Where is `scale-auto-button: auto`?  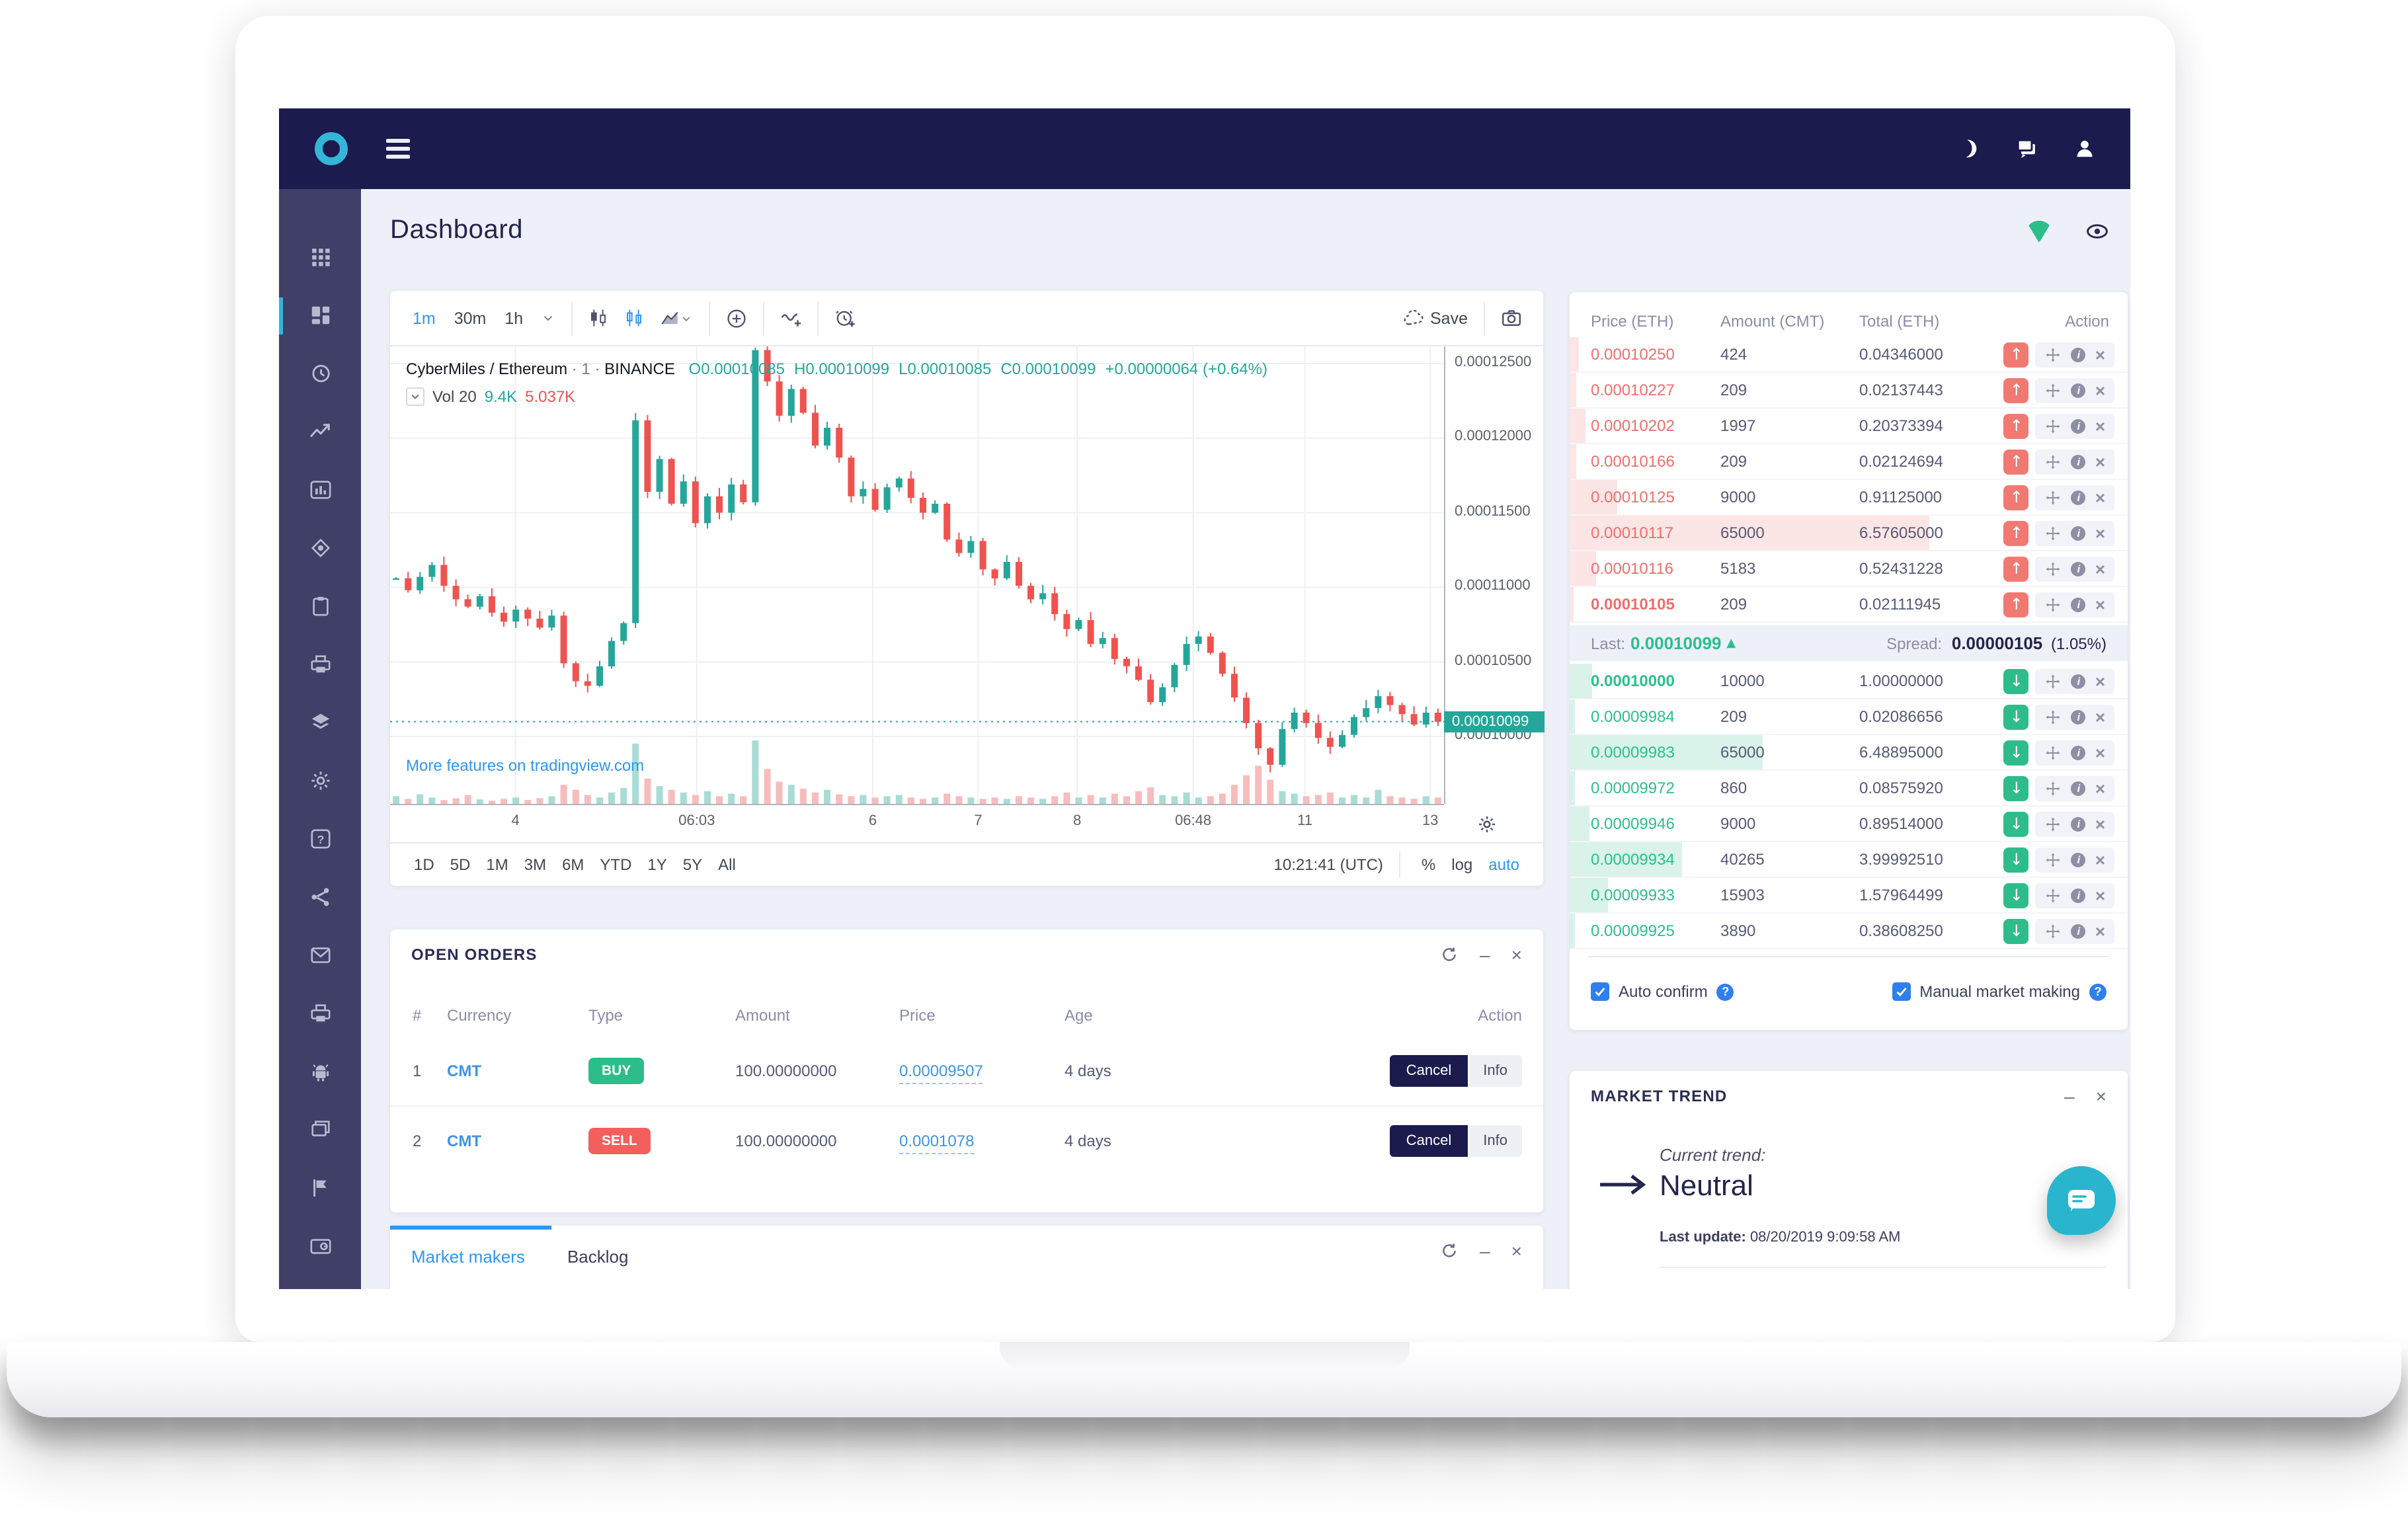
scale-auto-button: auto is located at coordinates (1503, 865).